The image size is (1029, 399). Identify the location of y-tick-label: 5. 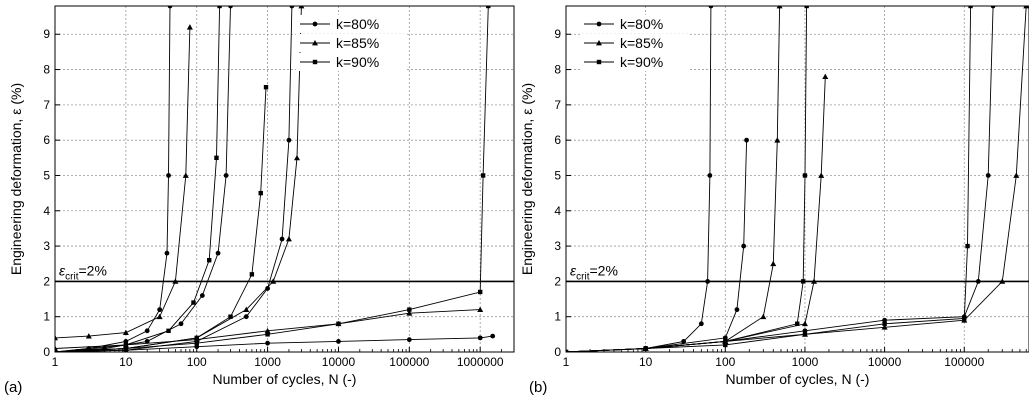
(557, 175).